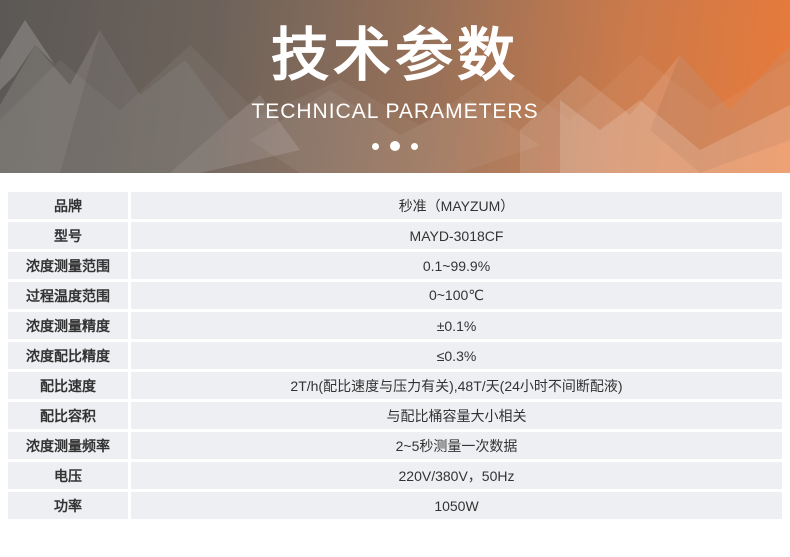  Describe the element at coordinates (68, 235) in the screenshot. I see `spec-label: 型号` at that location.